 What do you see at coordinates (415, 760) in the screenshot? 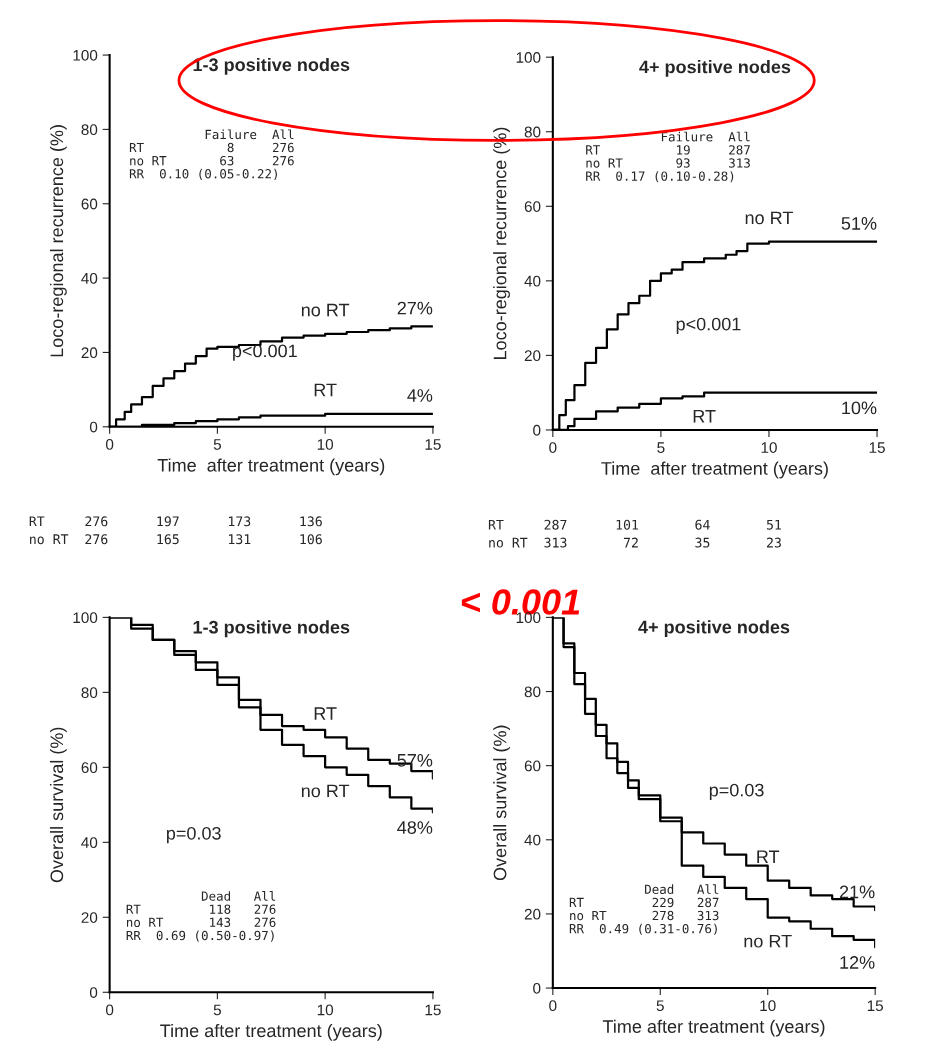
I see `annotation: 57%` at bounding box center [415, 760].